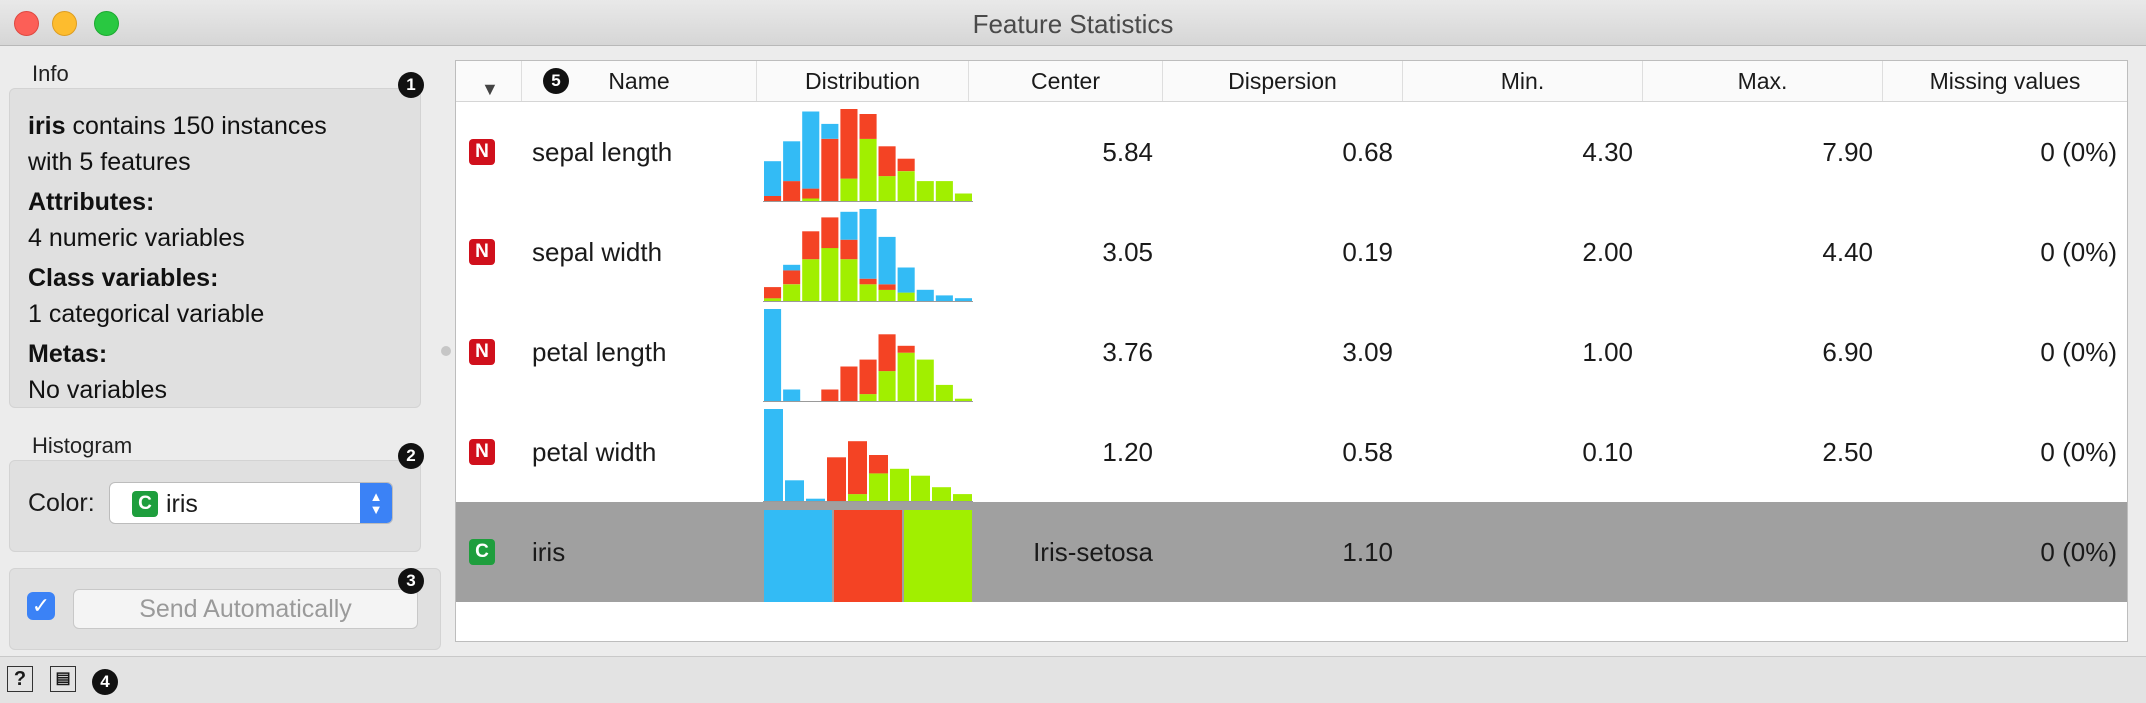  What do you see at coordinates (1073, 23) in the screenshot?
I see `title-bar: Feature Statistics` at bounding box center [1073, 23].